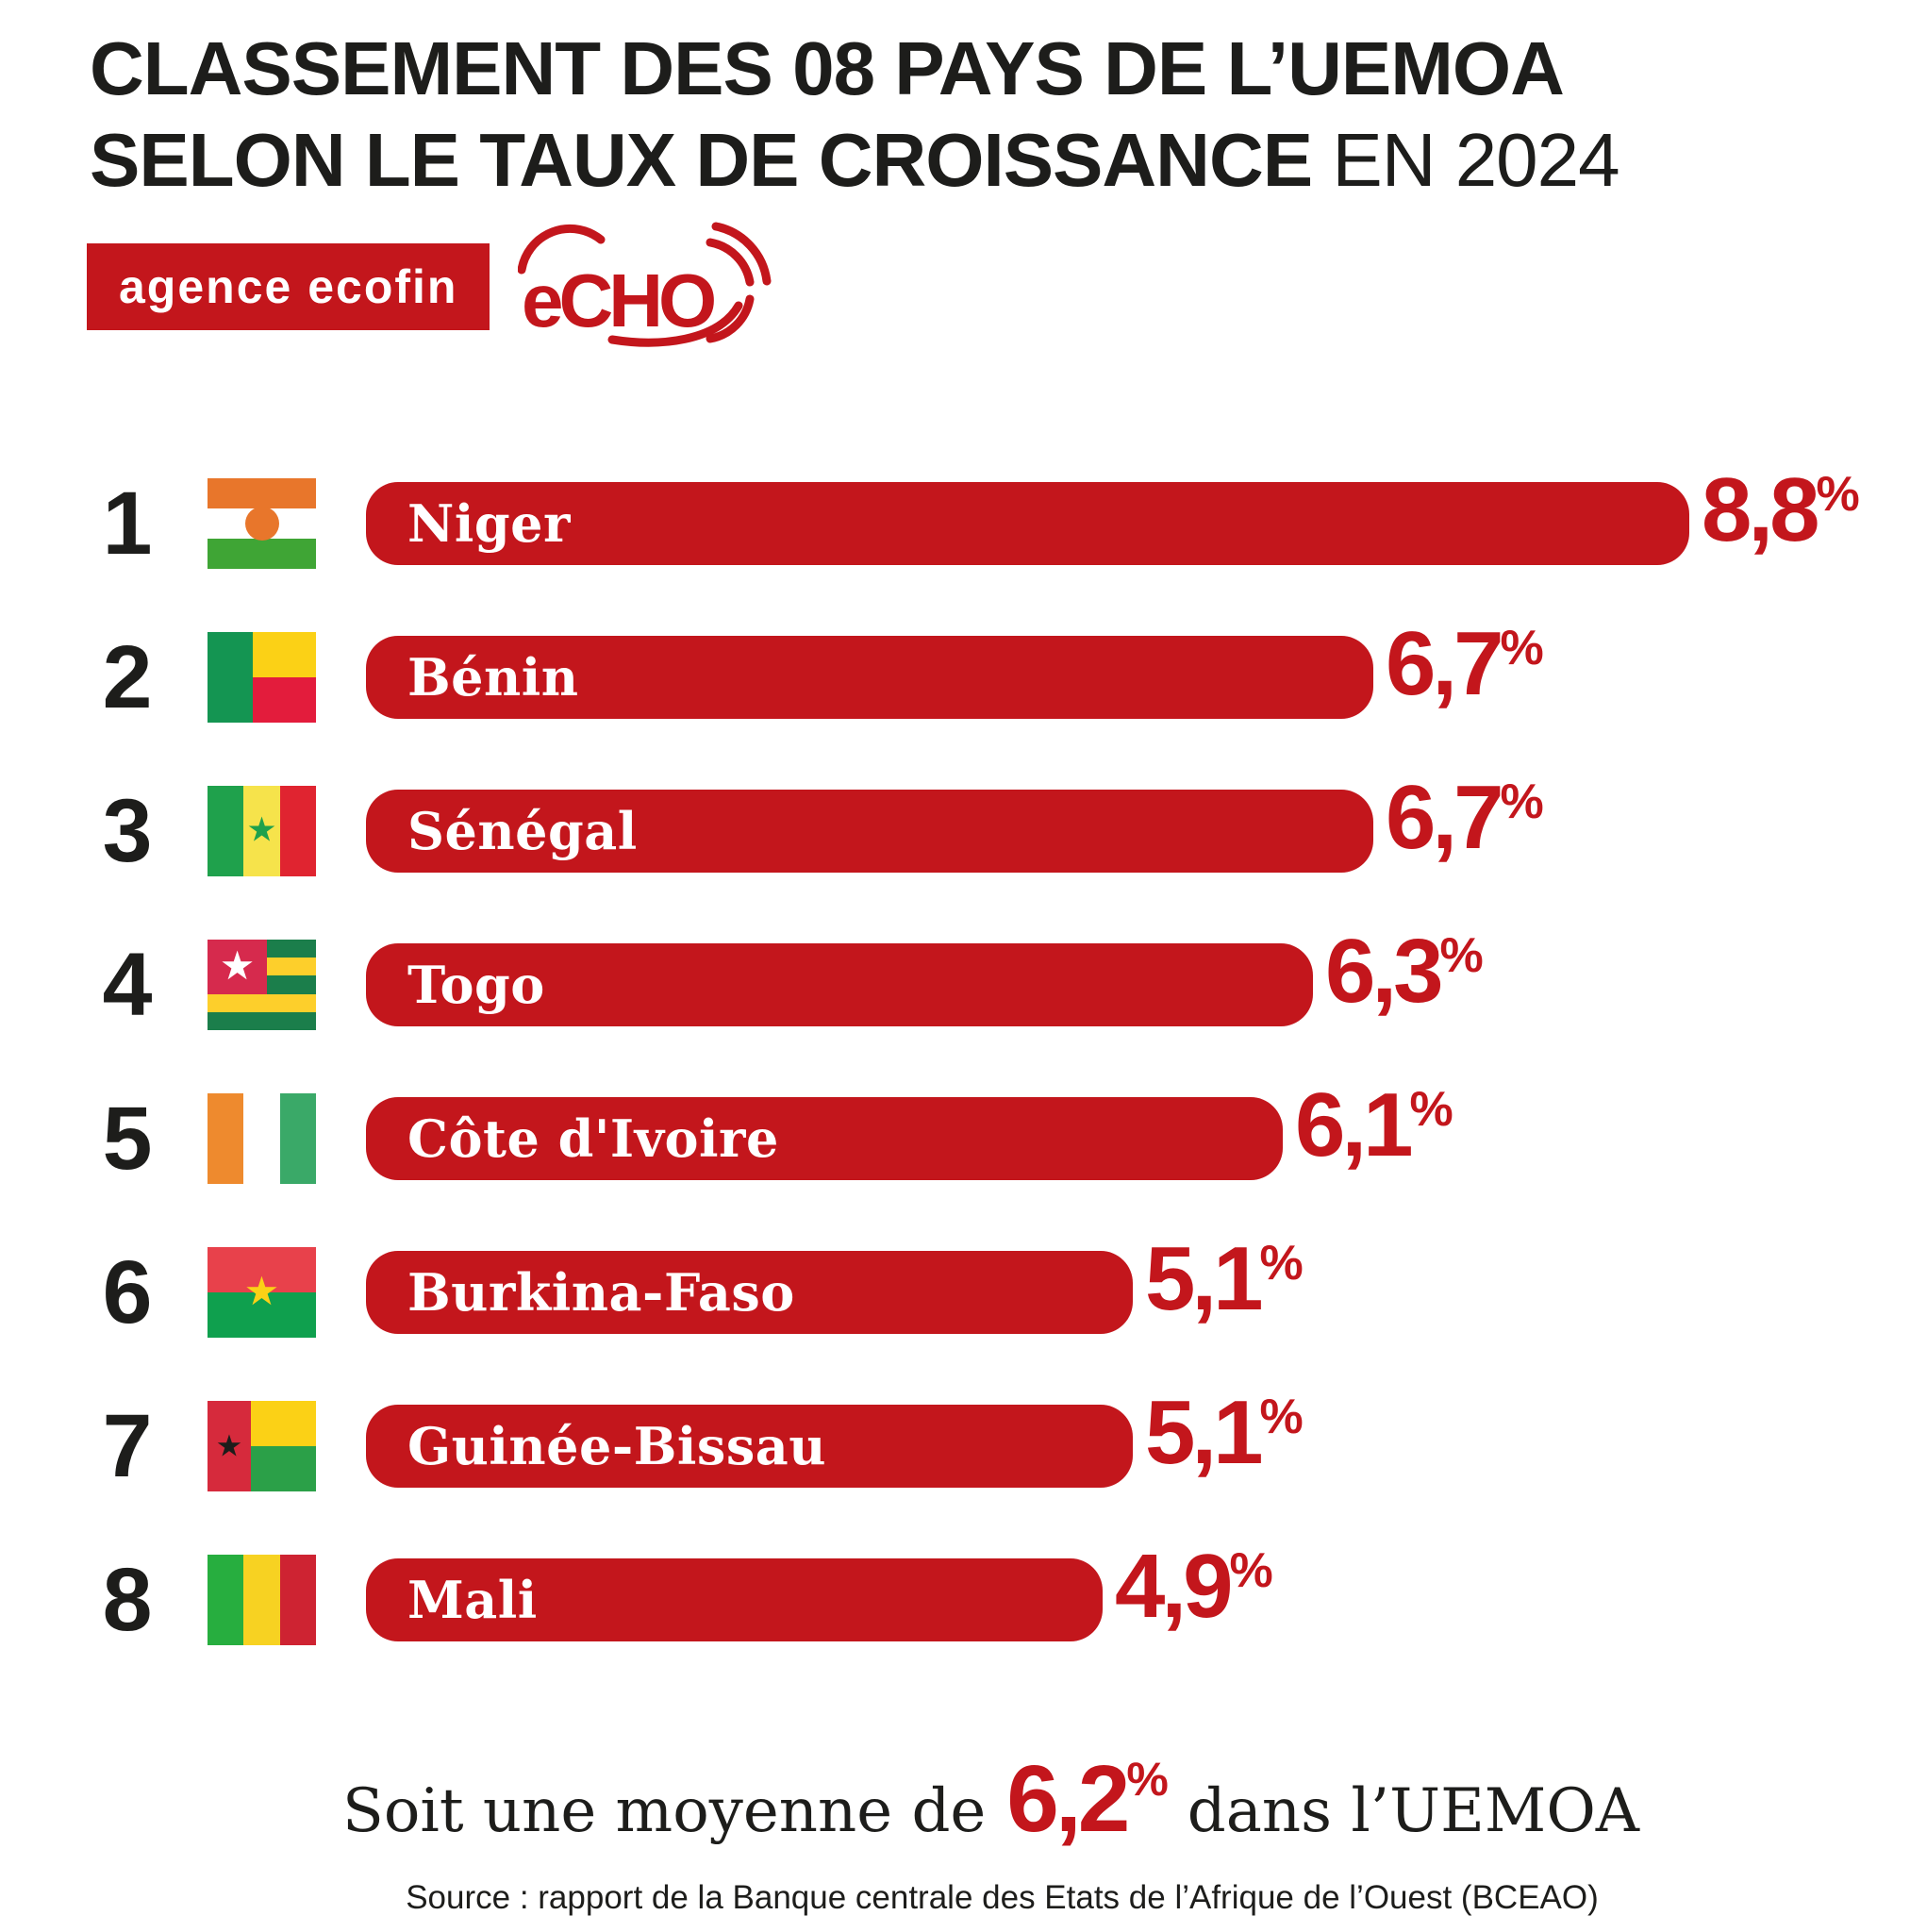 The height and width of the screenshot is (1932, 1910). Describe the element at coordinates (127, 985) in the screenshot. I see `rank-number: 4` at that location.